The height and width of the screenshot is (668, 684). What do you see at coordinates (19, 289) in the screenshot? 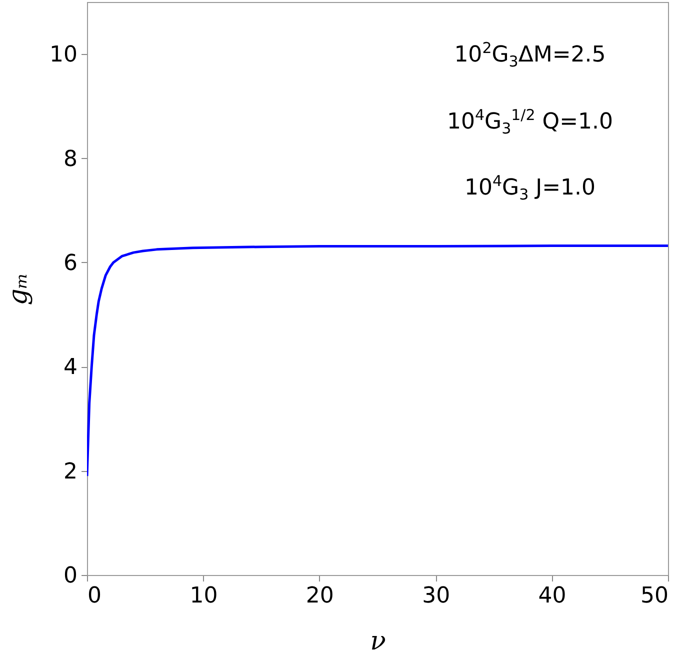
I see `y-axis-title: gₘ` at bounding box center [19, 289].